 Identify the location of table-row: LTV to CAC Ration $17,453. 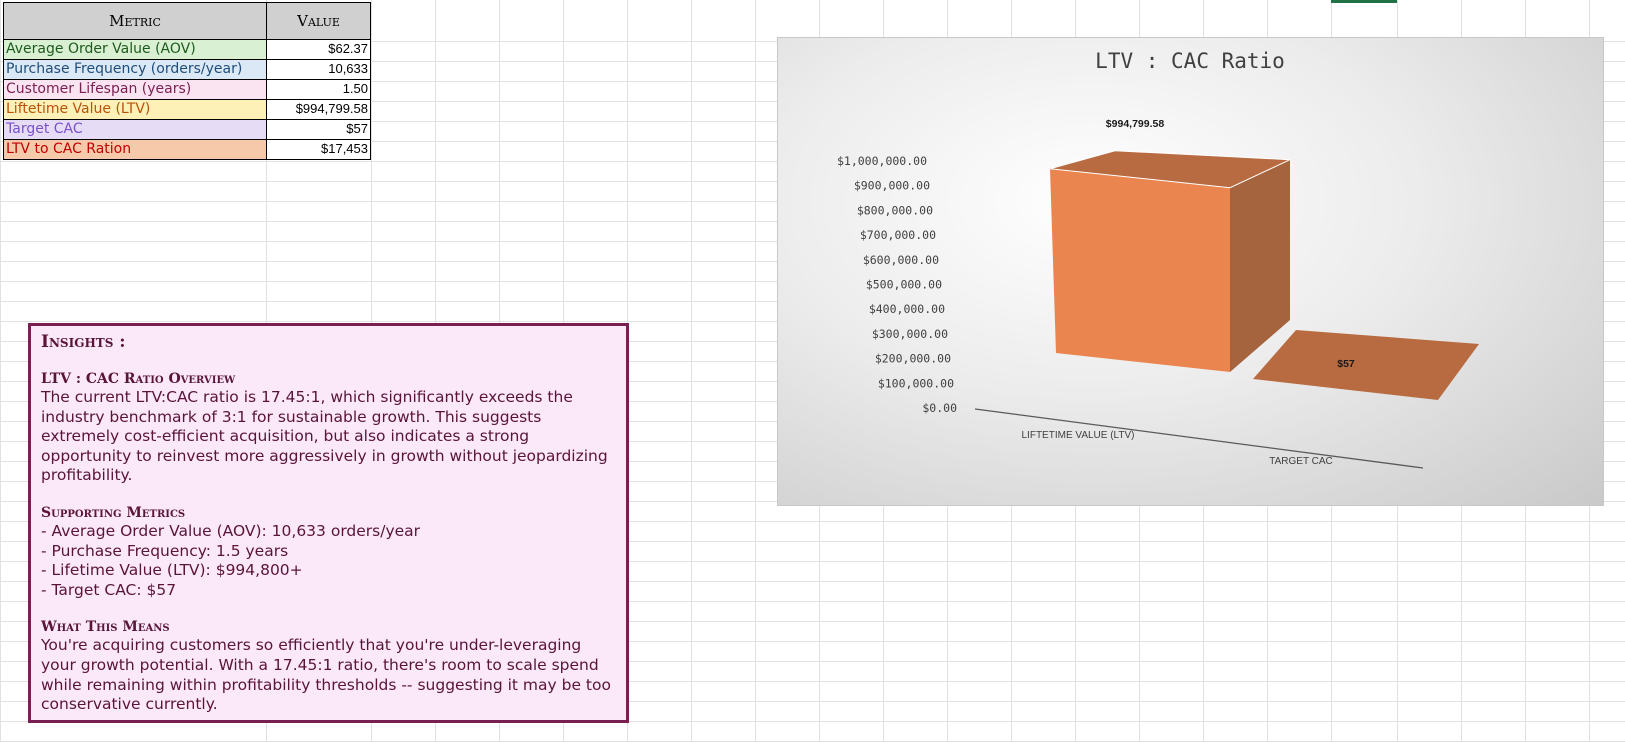
(187, 150).